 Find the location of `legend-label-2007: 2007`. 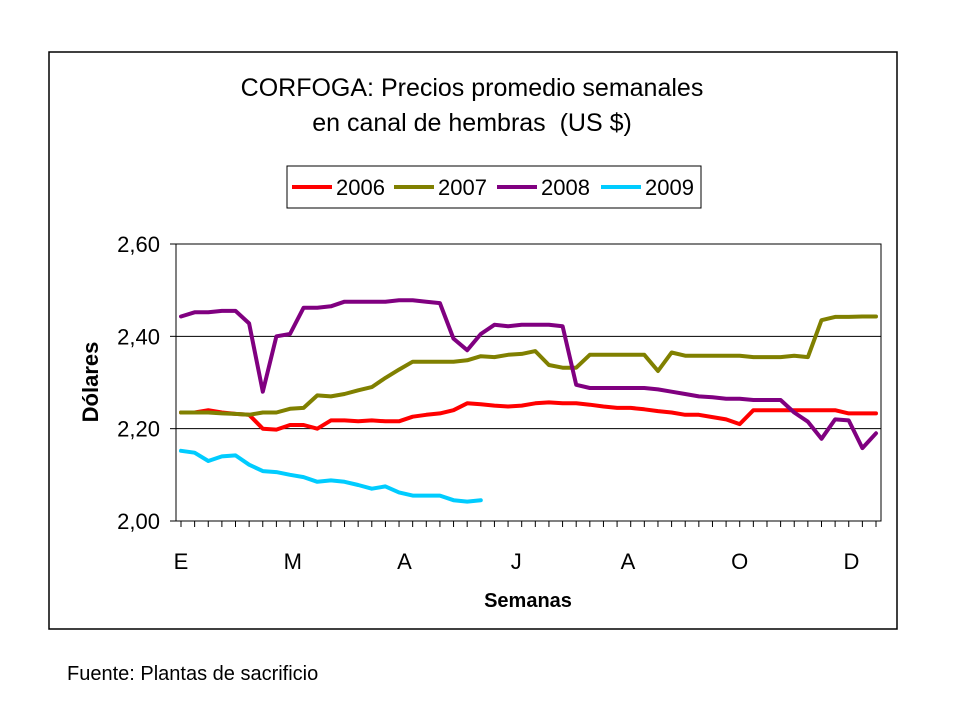

legend-label-2007: 2007 is located at coordinates (462, 187).